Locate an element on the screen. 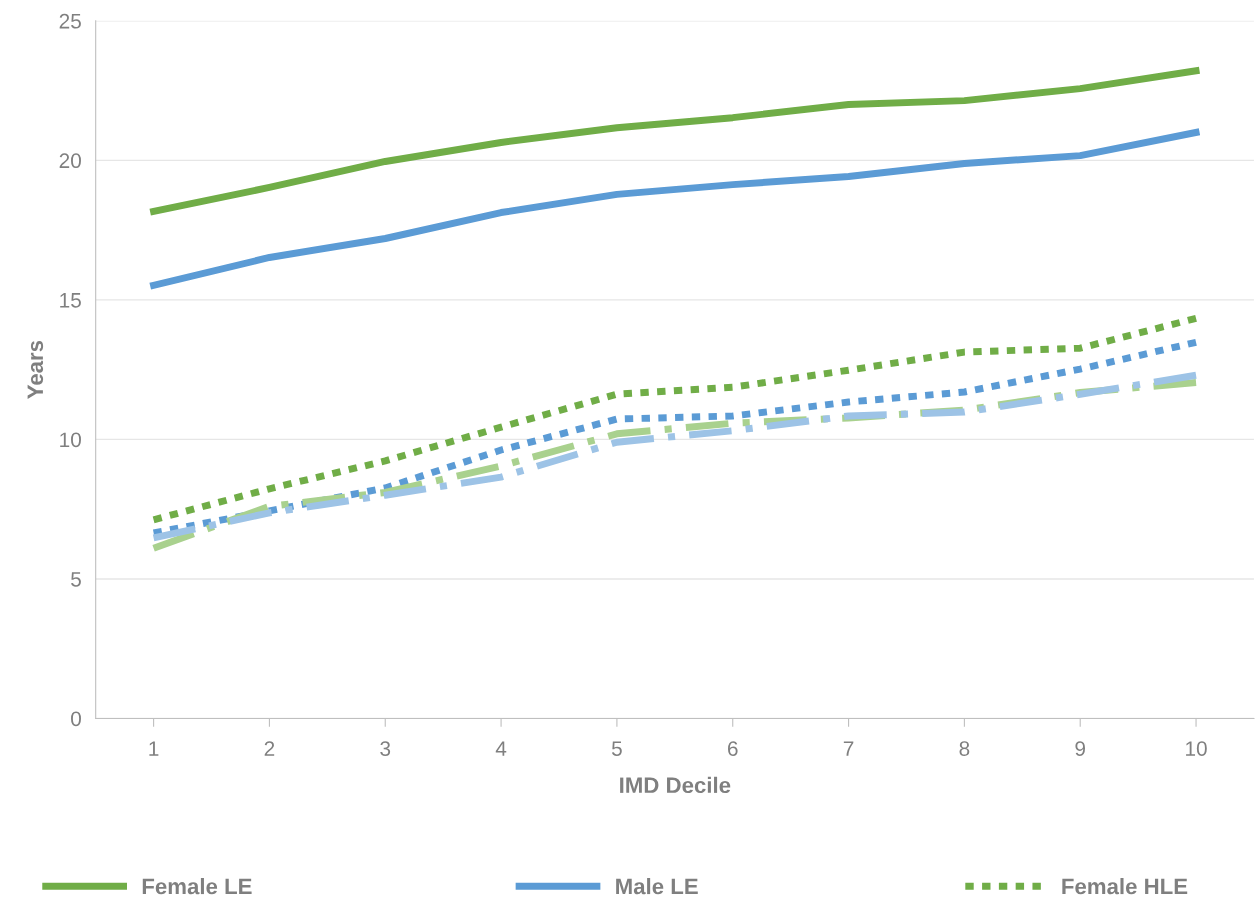 The width and height of the screenshot is (1259, 906). legend-label: Female HLE is located at coordinates (1125, 886).